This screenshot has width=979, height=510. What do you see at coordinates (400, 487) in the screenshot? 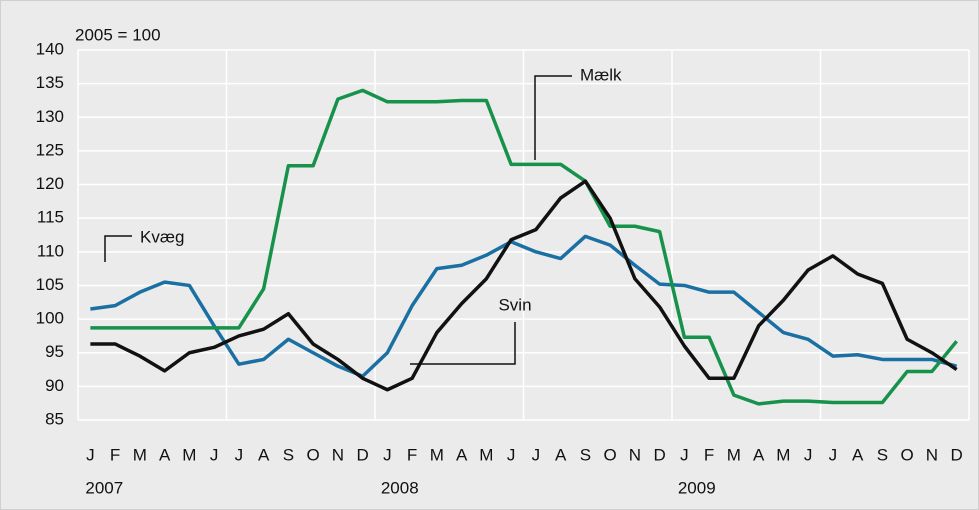
I see `year-label: 2008` at bounding box center [400, 487].